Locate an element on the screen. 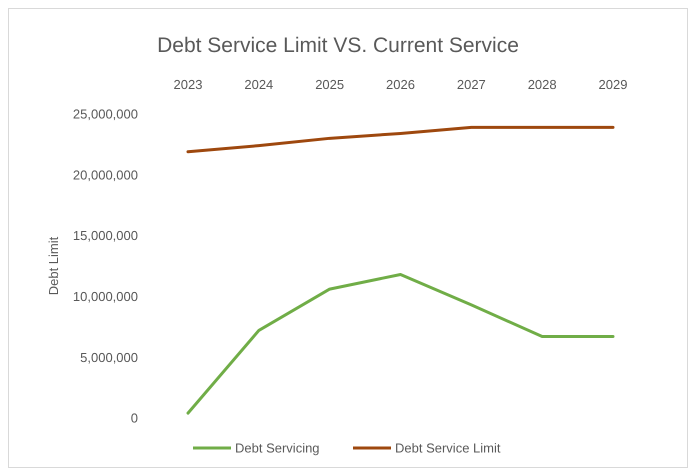 The width and height of the screenshot is (695, 471). x-tick-label: 2026 is located at coordinates (400, 84).